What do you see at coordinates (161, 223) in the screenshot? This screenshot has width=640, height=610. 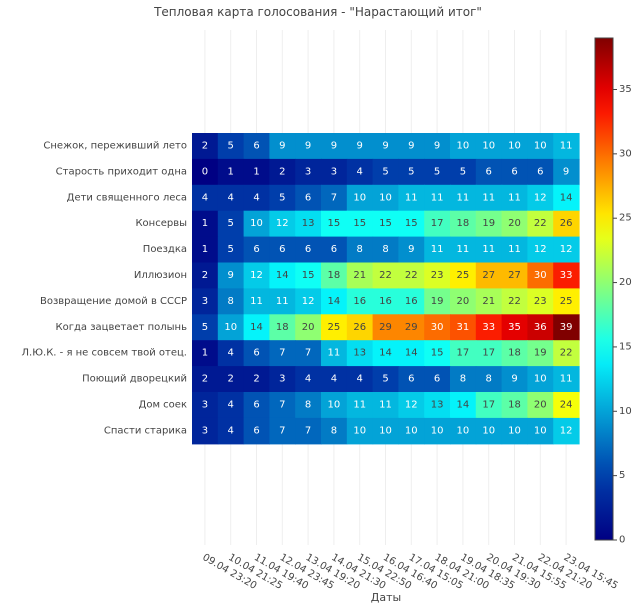 I see `y-tick-label: Консервы` at bounding box center [161, 223].